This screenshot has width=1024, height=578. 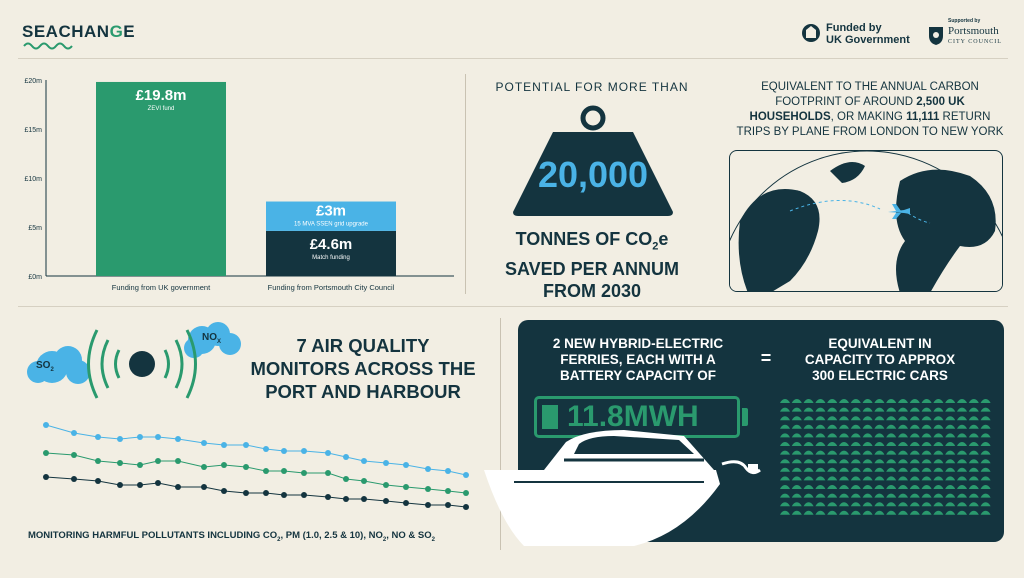 What do you see at coordinates (593, 174) in the screenshot?
I see `co2-tonnes-value: 20,000` at bounding box center [593, 174].